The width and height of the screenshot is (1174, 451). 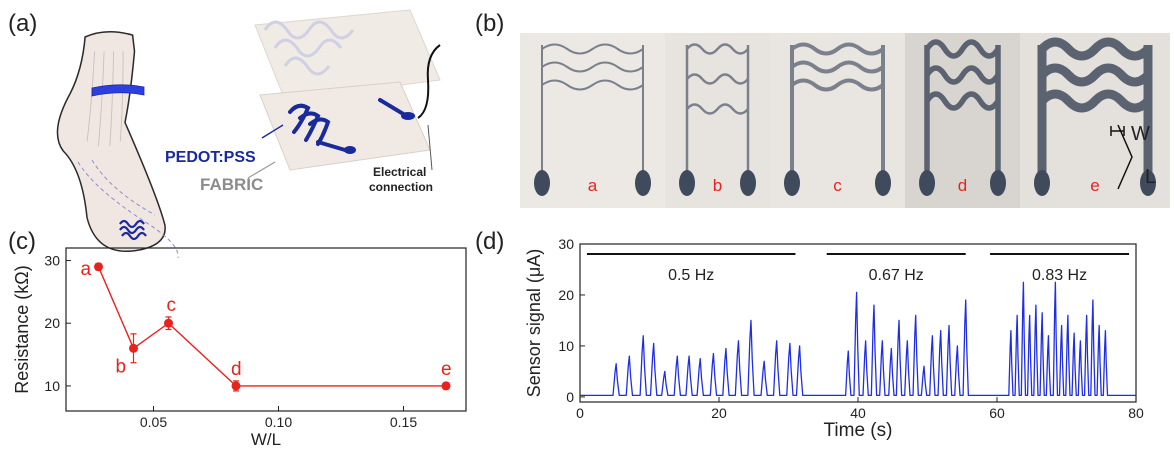 What do you see at coordinates (266, 439) in the screenshot?
I see `x-axis-label: W/L` at bounding box center [266, 439].